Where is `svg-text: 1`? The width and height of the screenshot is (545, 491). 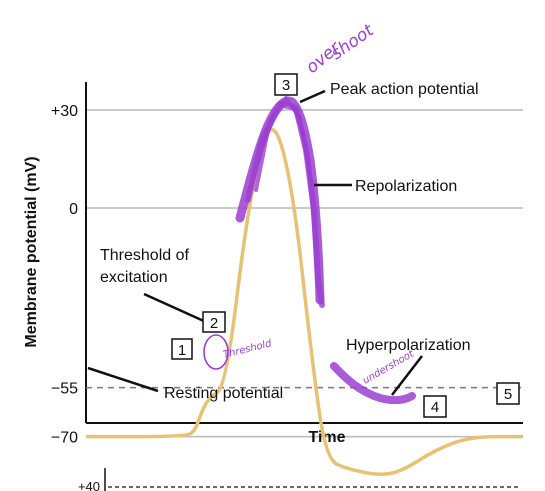
svg-text: 1 is located at coordinates (182, 350).